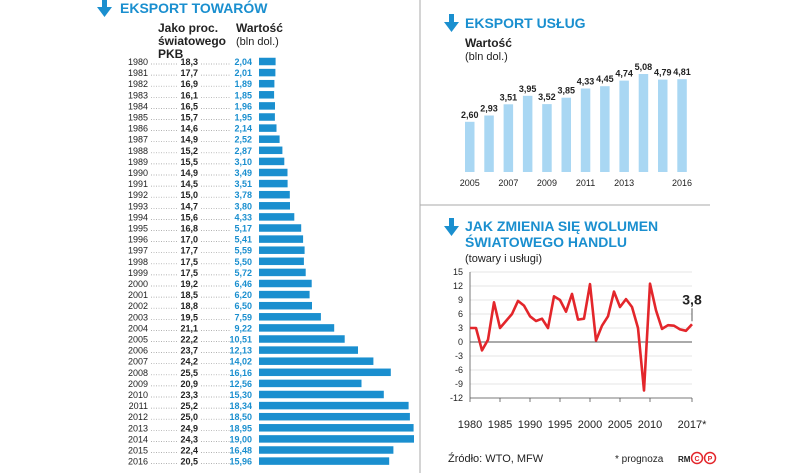 The width and height of the screenshot is (788, 473). What do you see at coordinates (528, 89) in the screenshot?
I see `services-value-label: 3,95` at bounding box center [528, 89].